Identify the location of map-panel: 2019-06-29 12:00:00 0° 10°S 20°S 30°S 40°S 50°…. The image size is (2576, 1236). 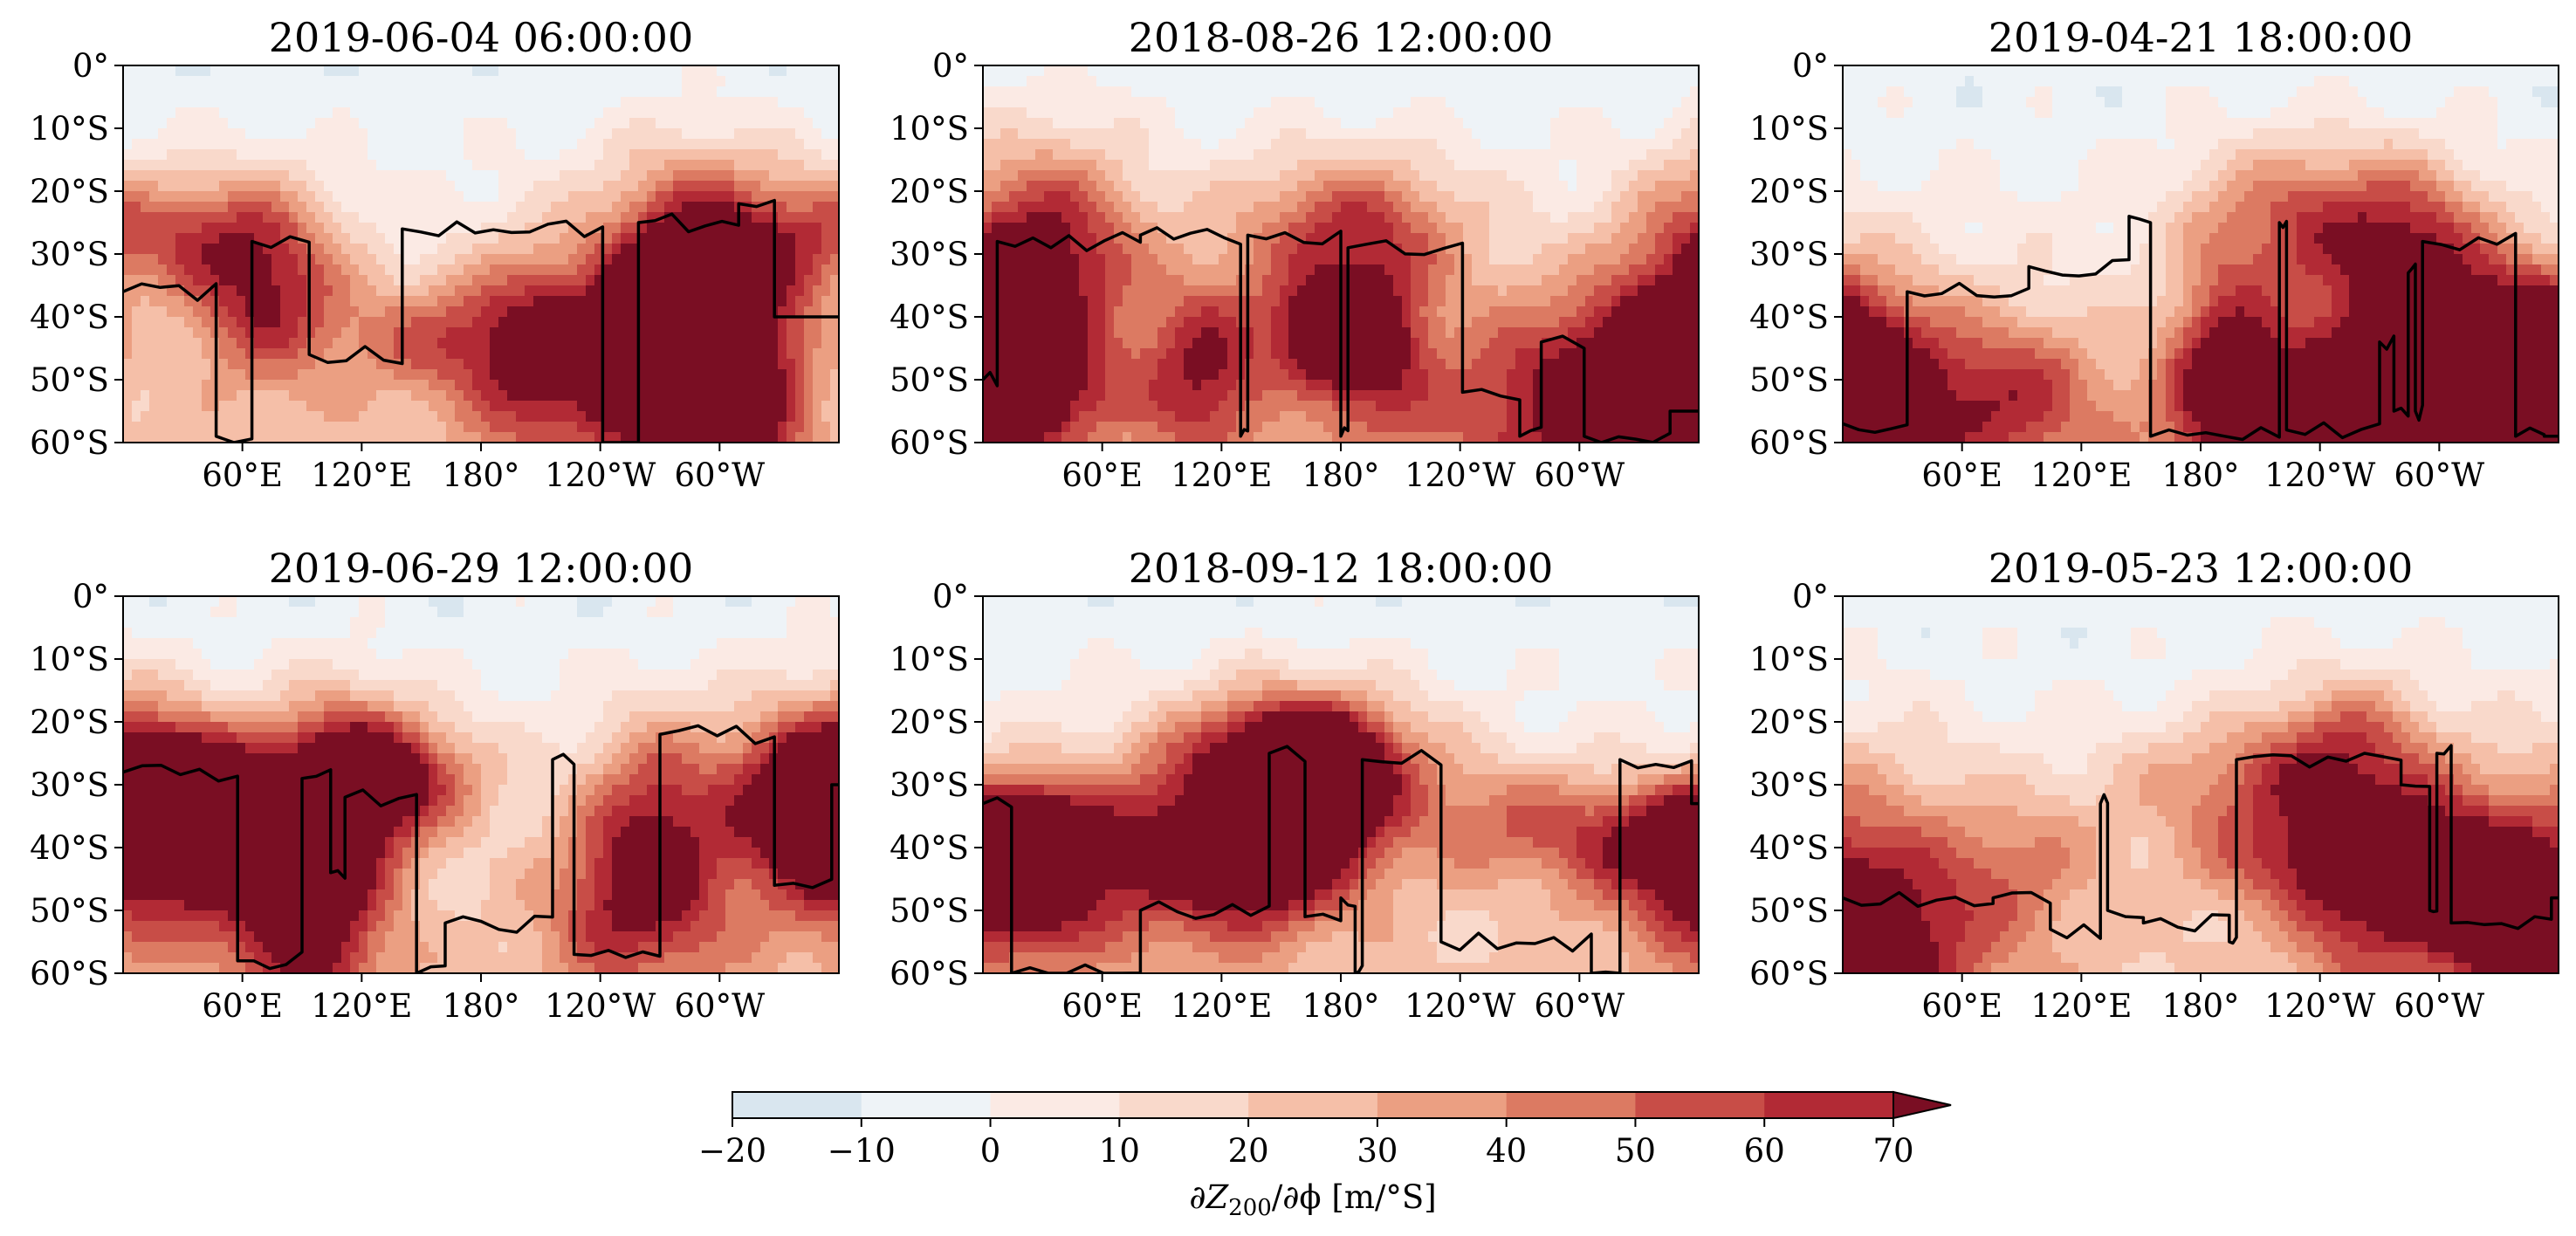
(435, 785).